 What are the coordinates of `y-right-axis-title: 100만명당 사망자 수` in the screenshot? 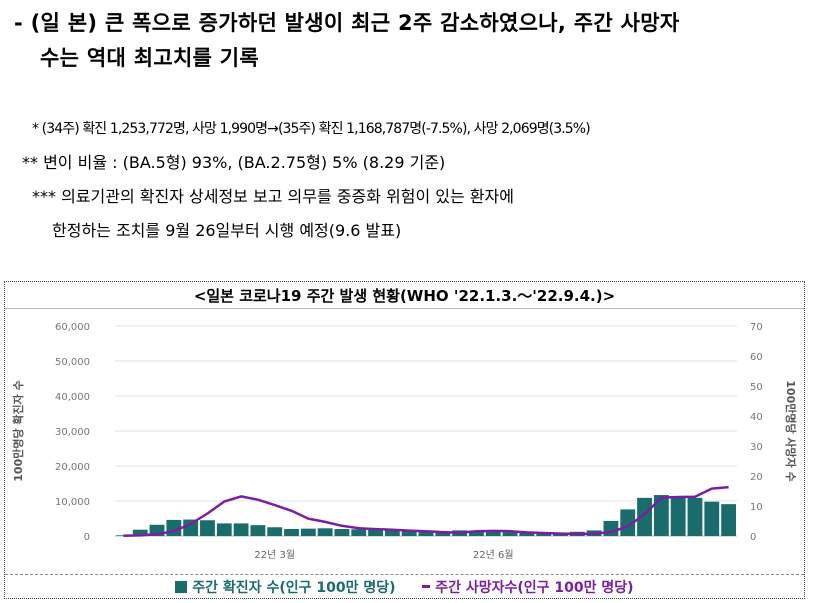 It's located at (791, 430).